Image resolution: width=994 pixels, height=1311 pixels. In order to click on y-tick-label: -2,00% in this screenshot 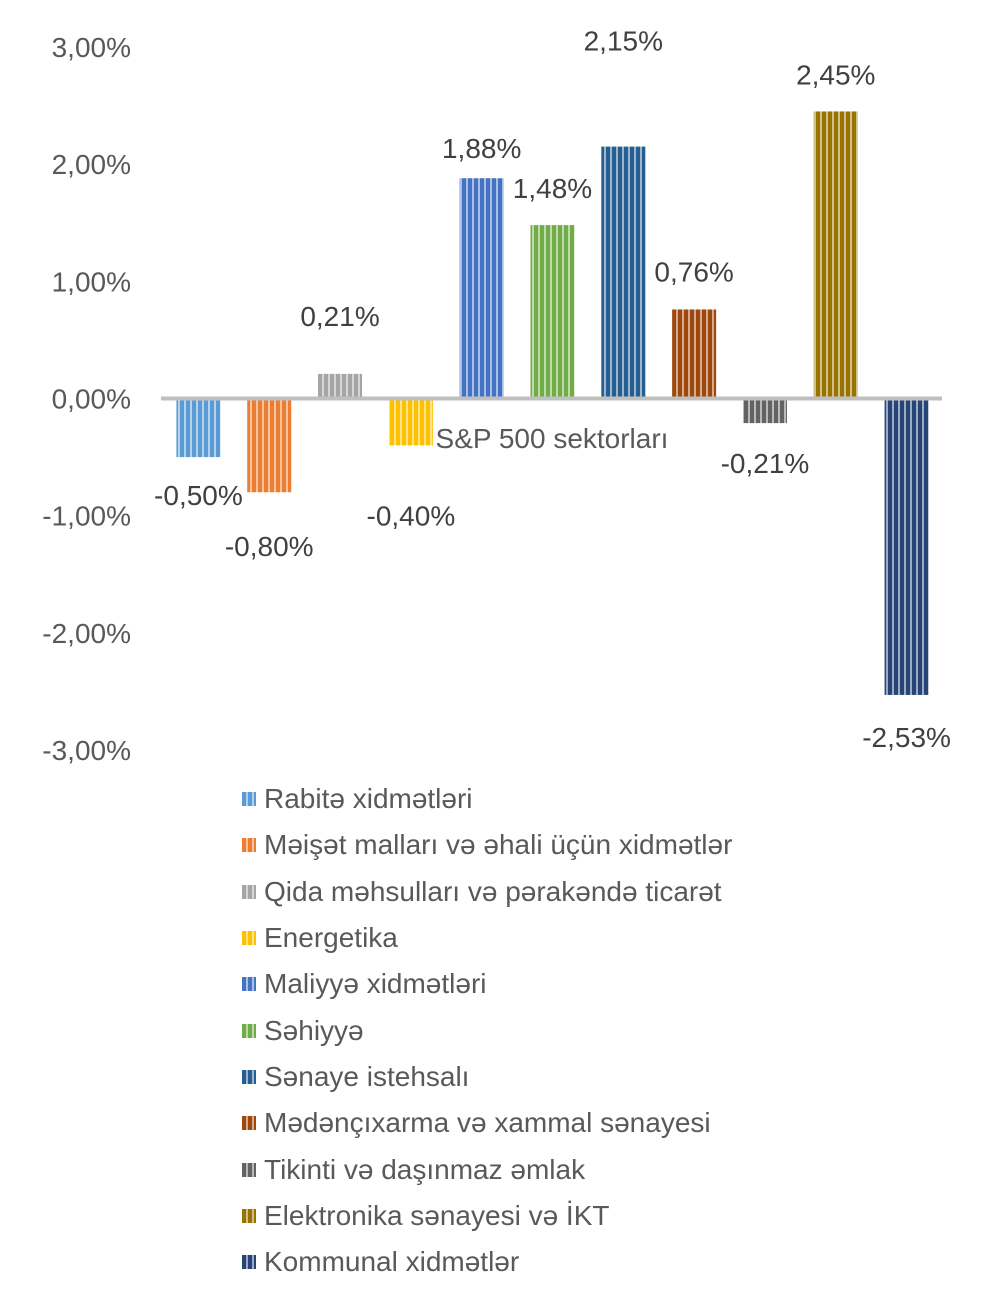, I will do `click(86, 633)`.